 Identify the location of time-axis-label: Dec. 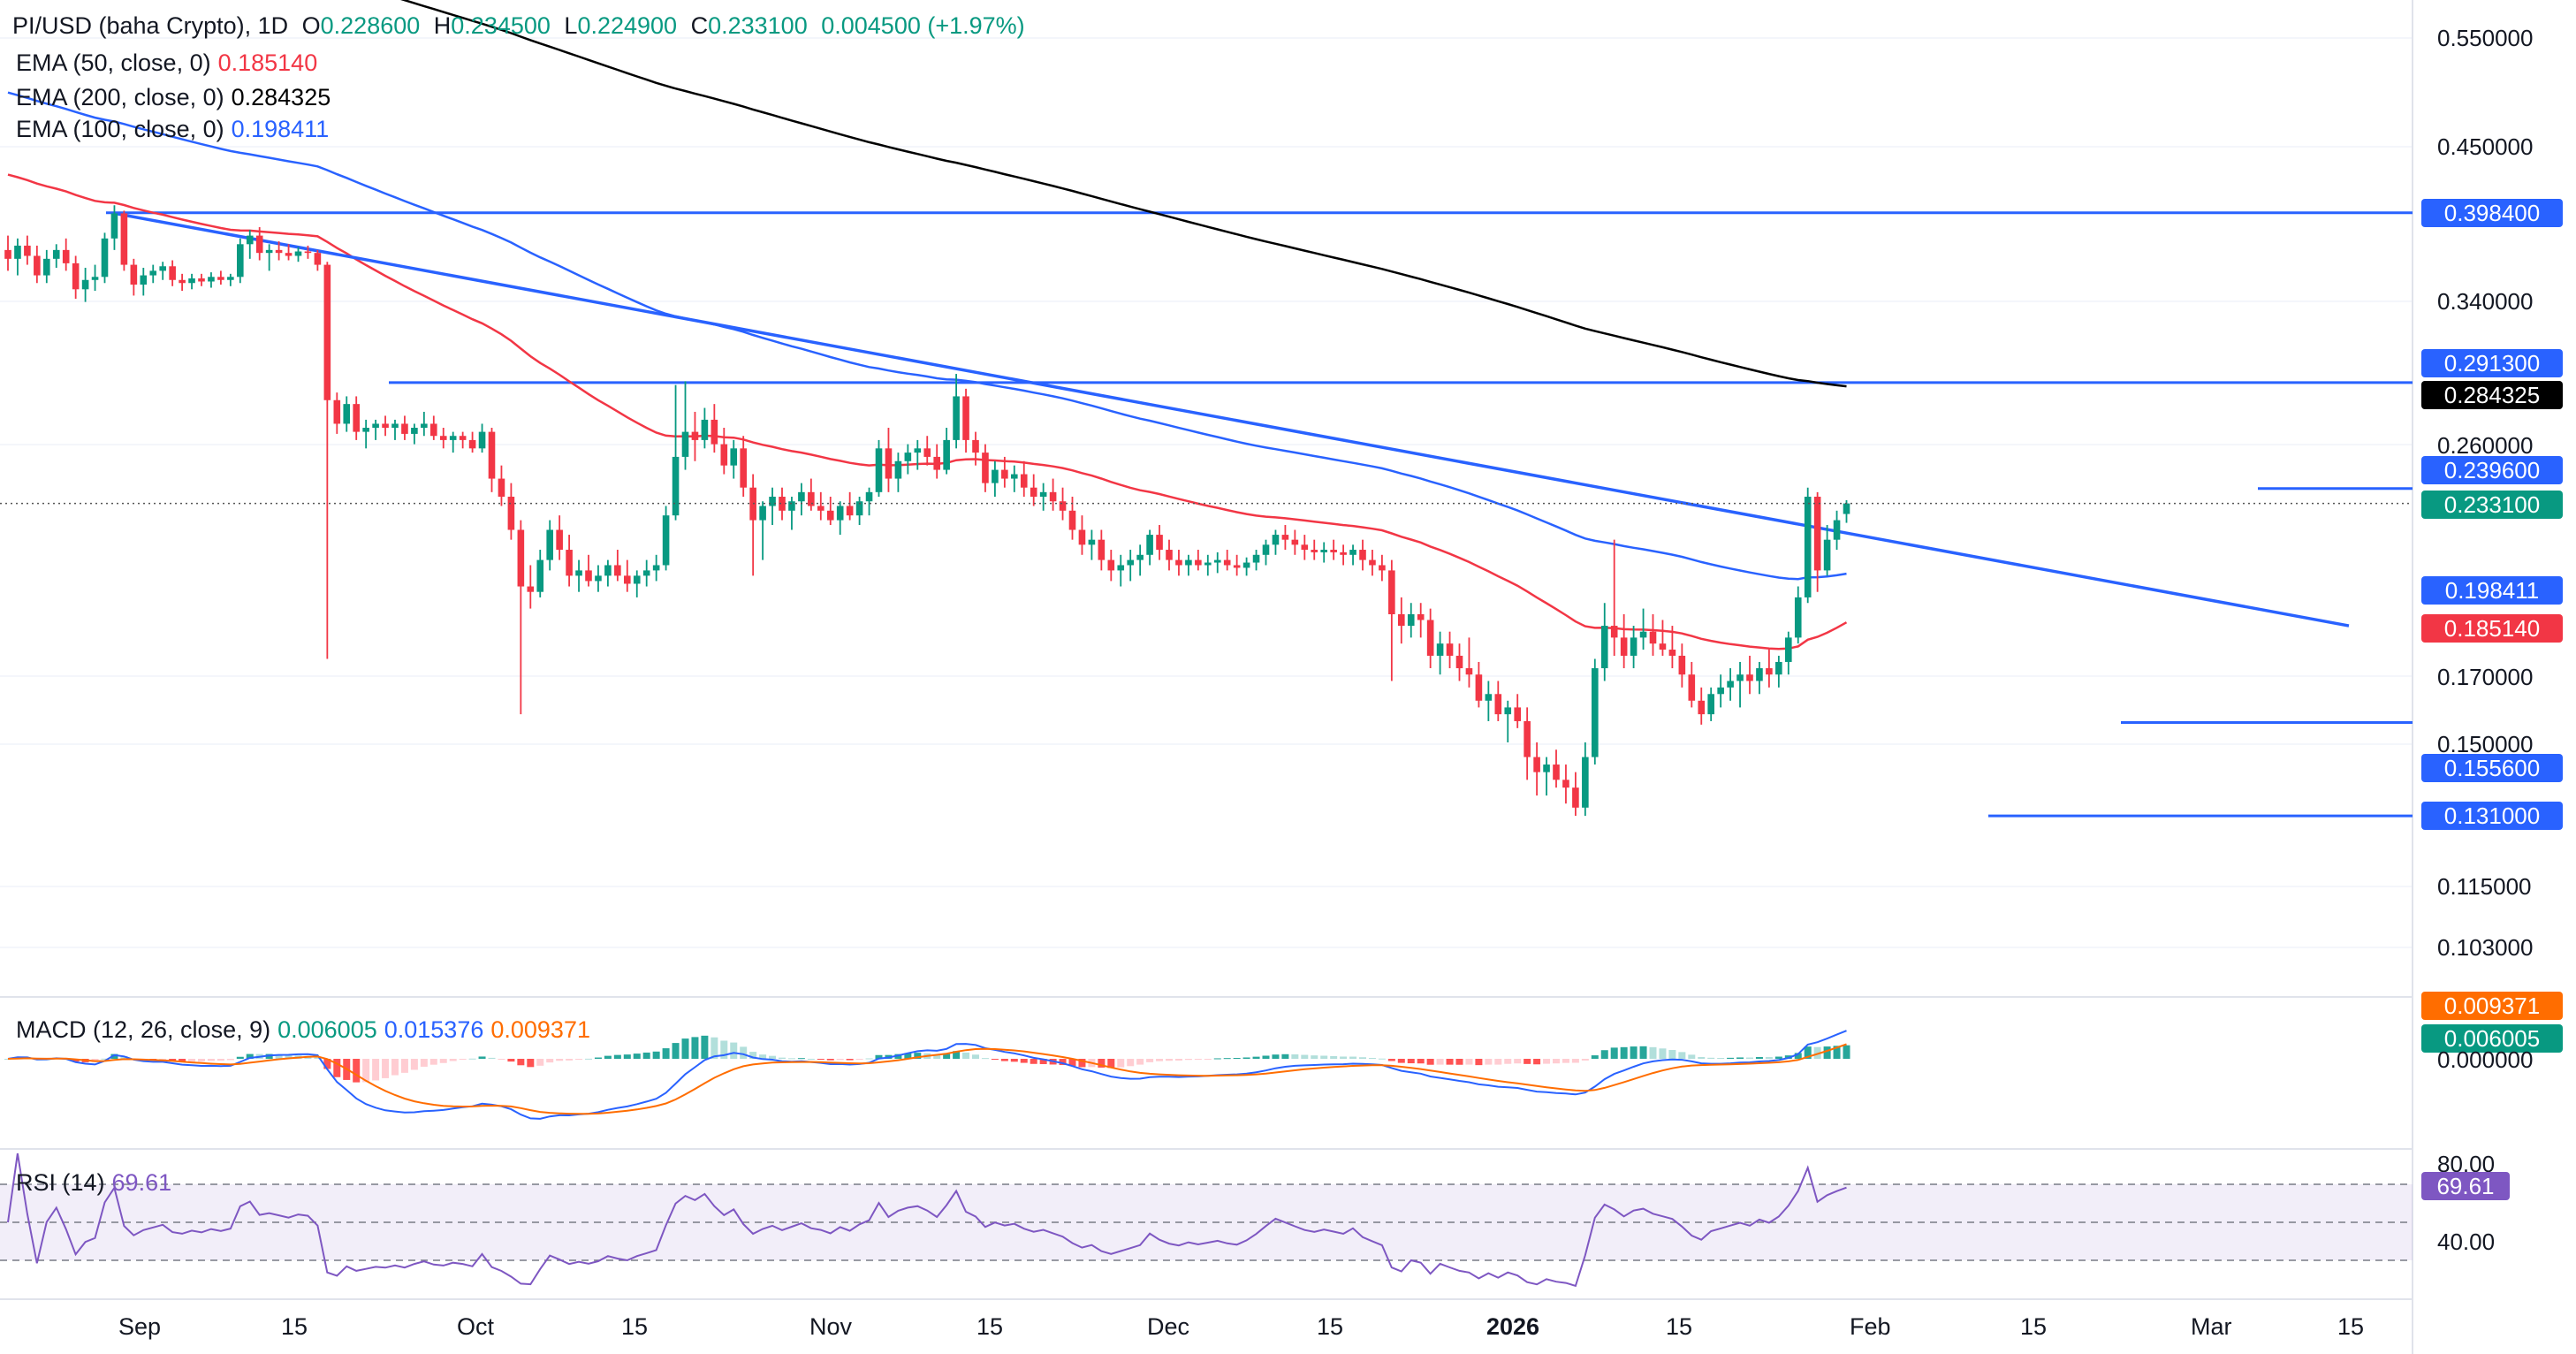
(1168, 1326).